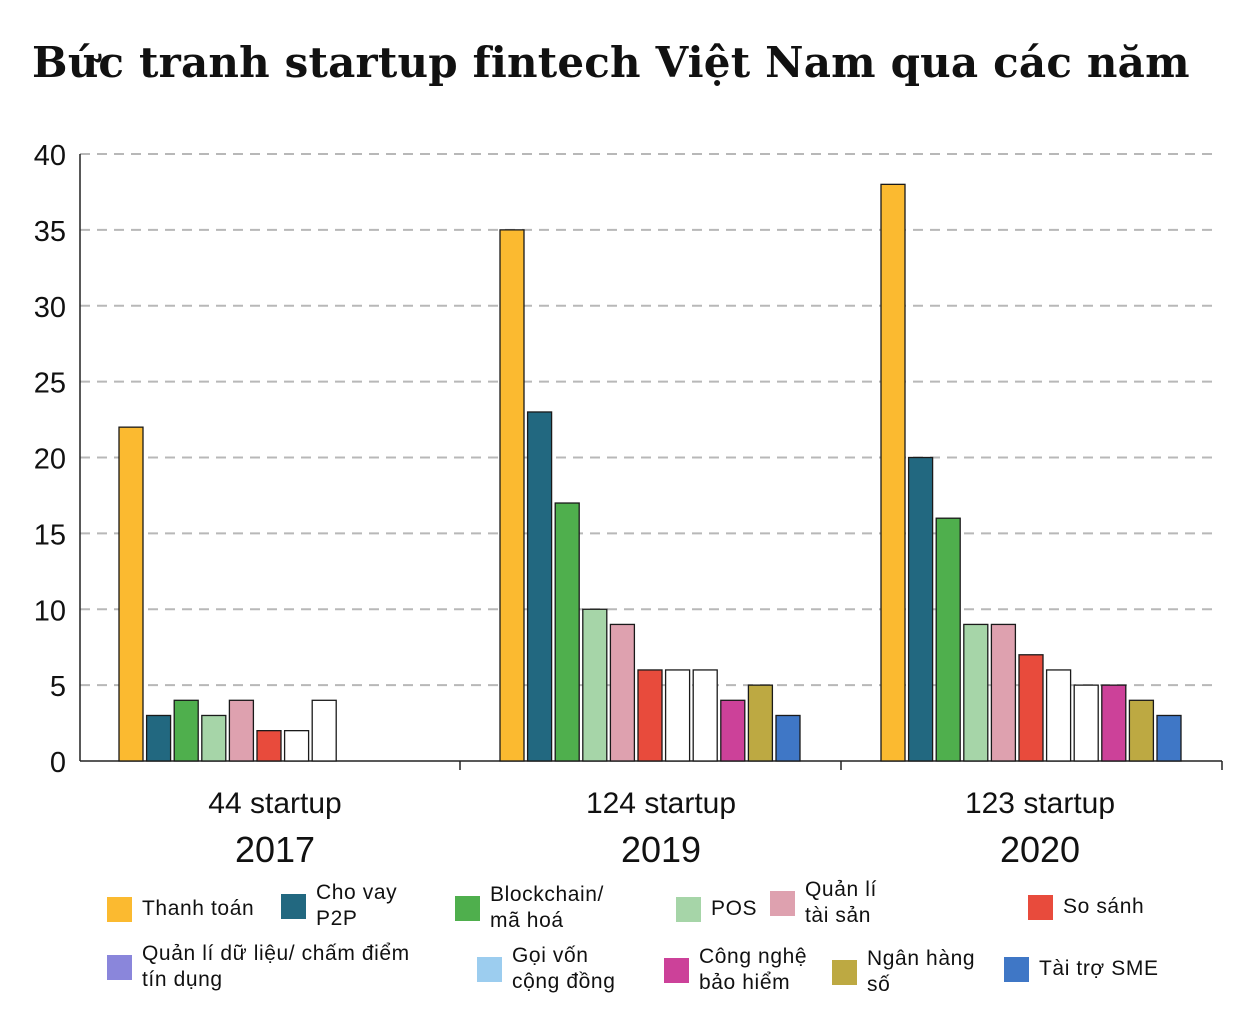 The width and height of the screenshot is (1258, 1018). Describe the element at coordinates (274, 803) in the screenshot. I see `group-count-label: 44 startup` at that location.